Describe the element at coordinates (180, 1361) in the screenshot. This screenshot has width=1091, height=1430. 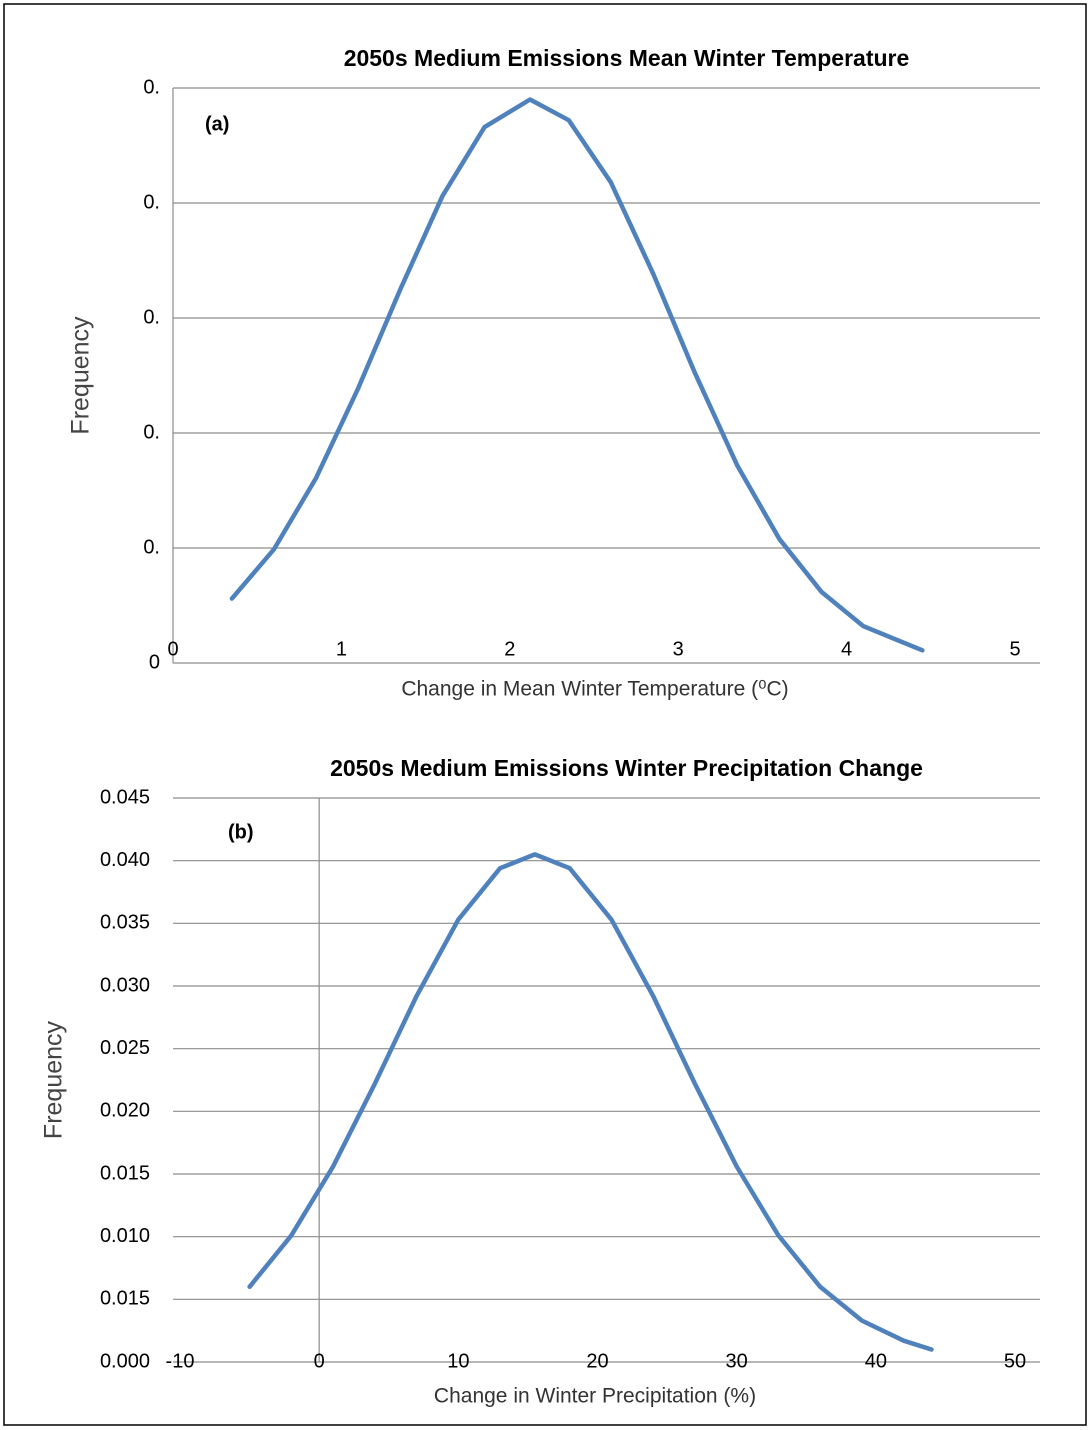
I see `x-tick-label: -10` at that location.